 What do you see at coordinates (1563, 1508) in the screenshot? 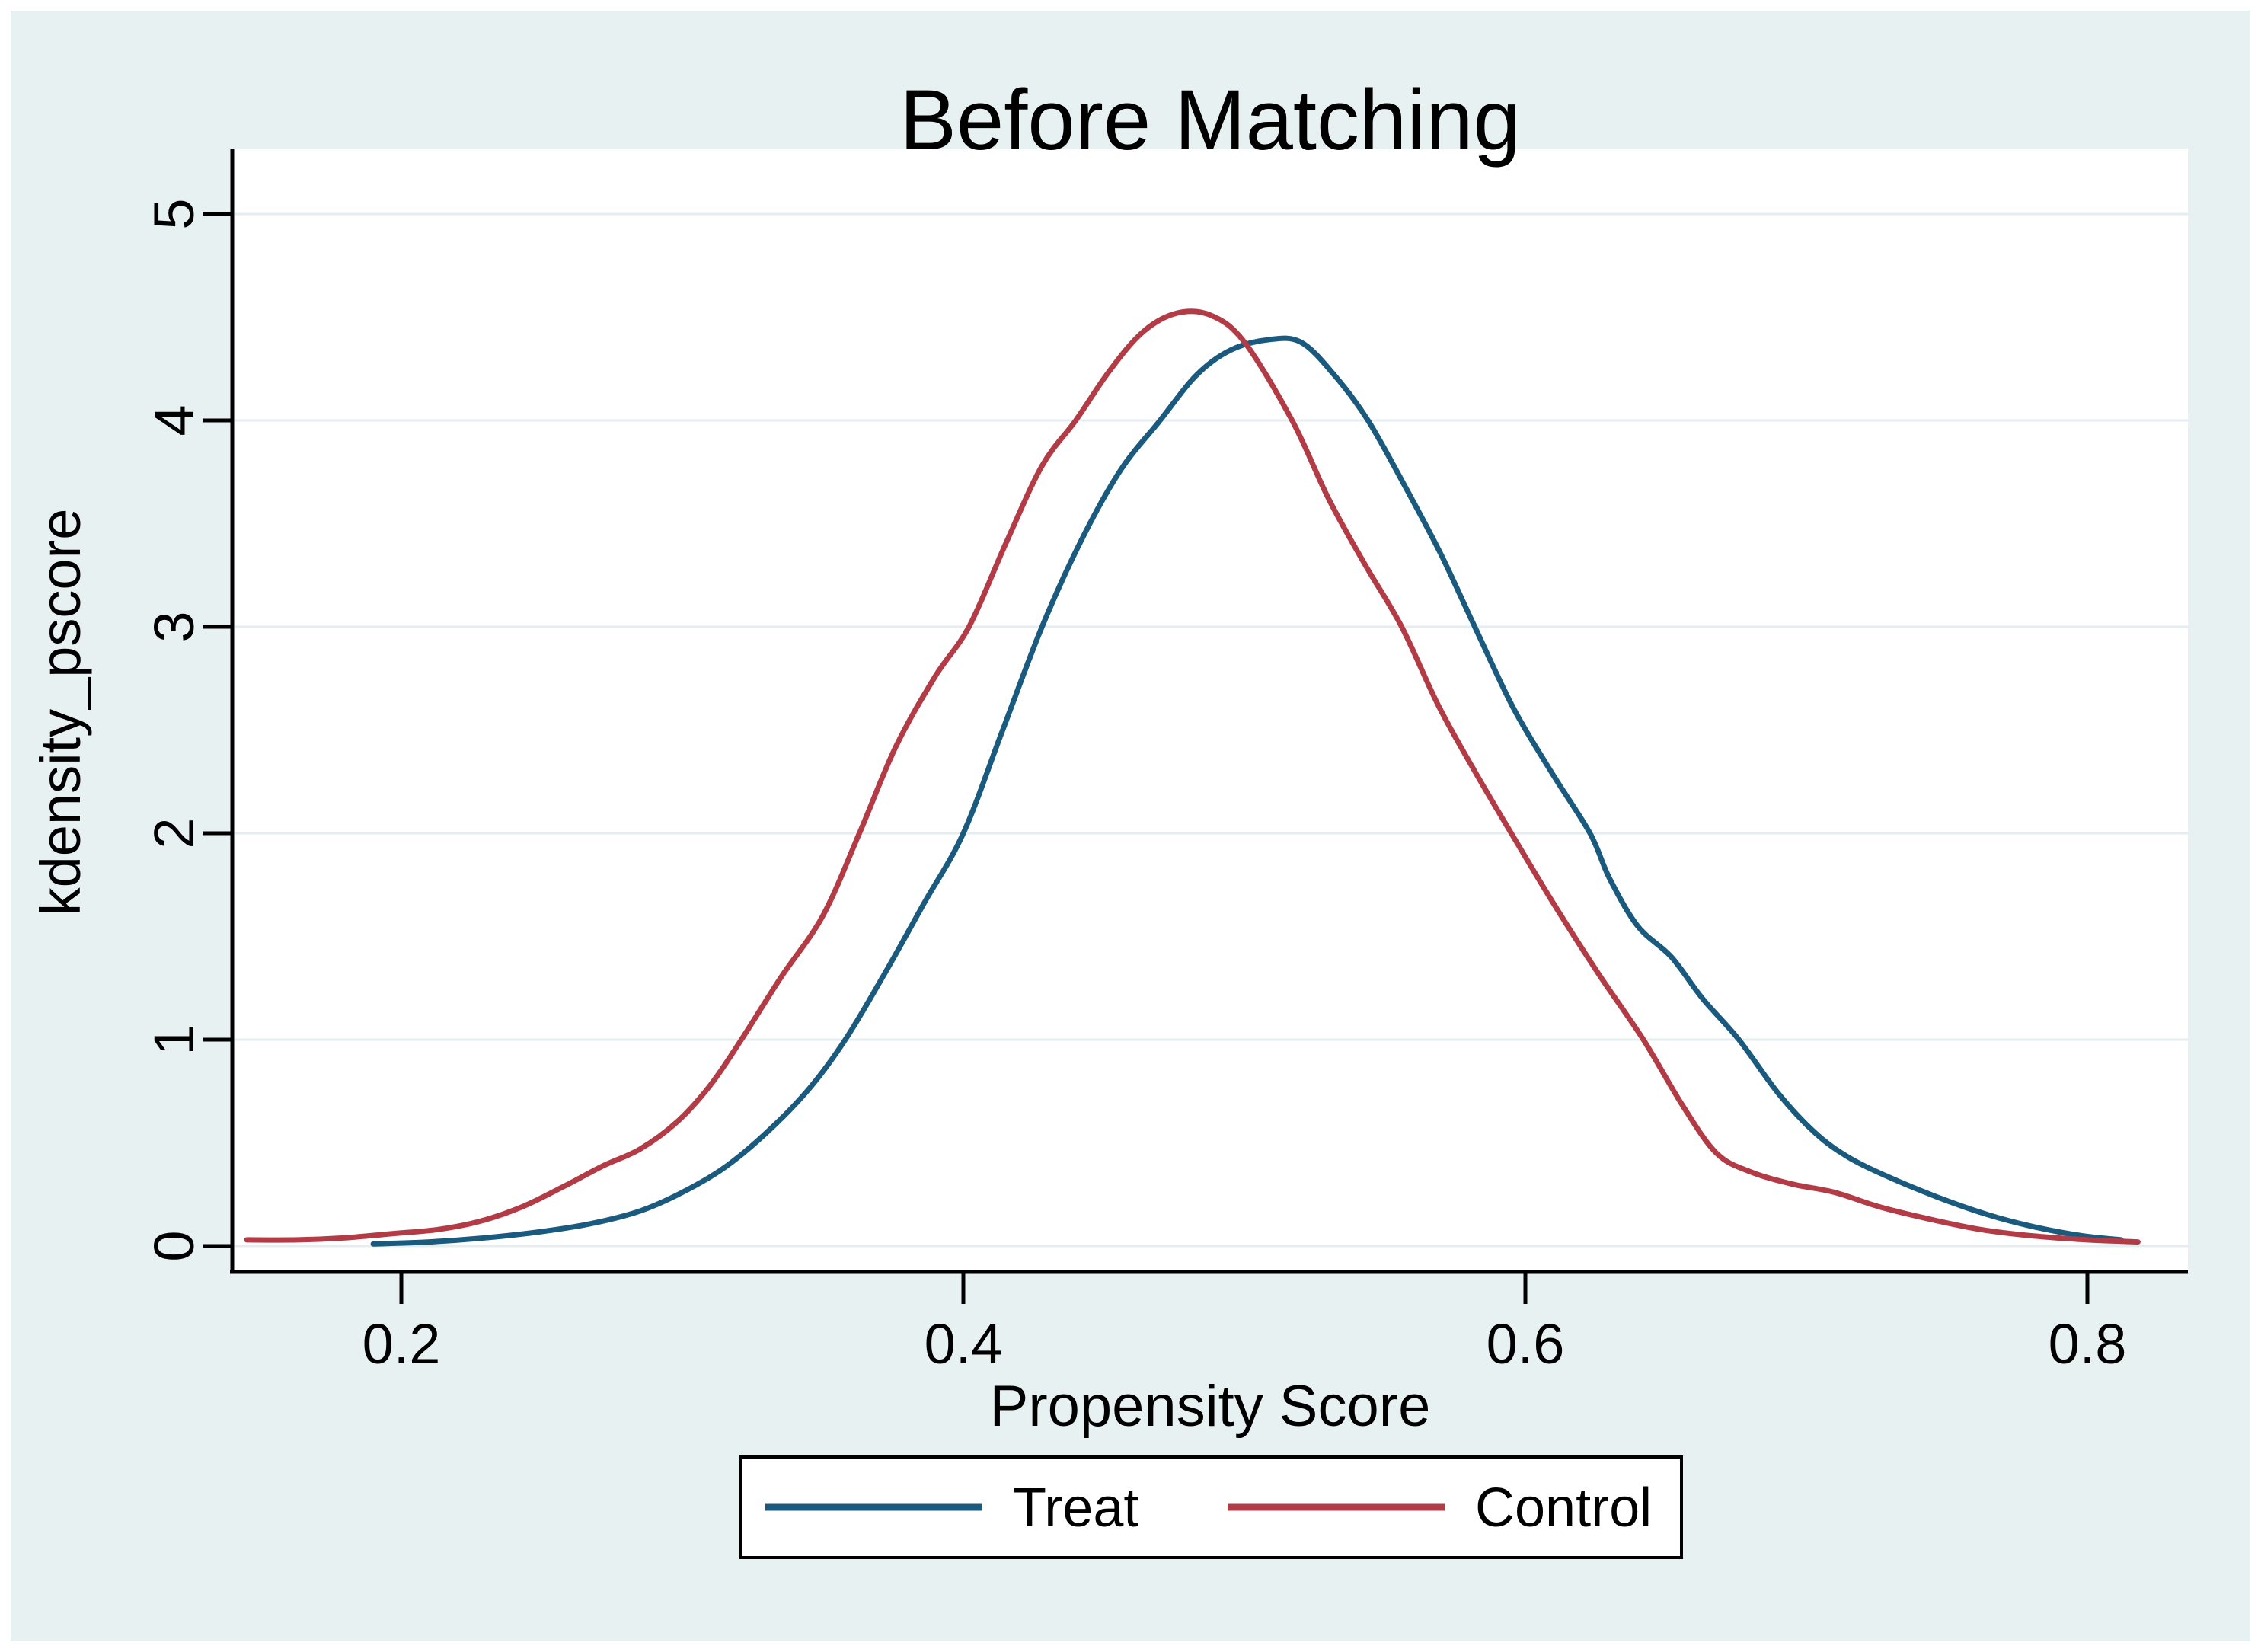
I see `legend-control-label: Control` at bounding box center [1563, 1508].